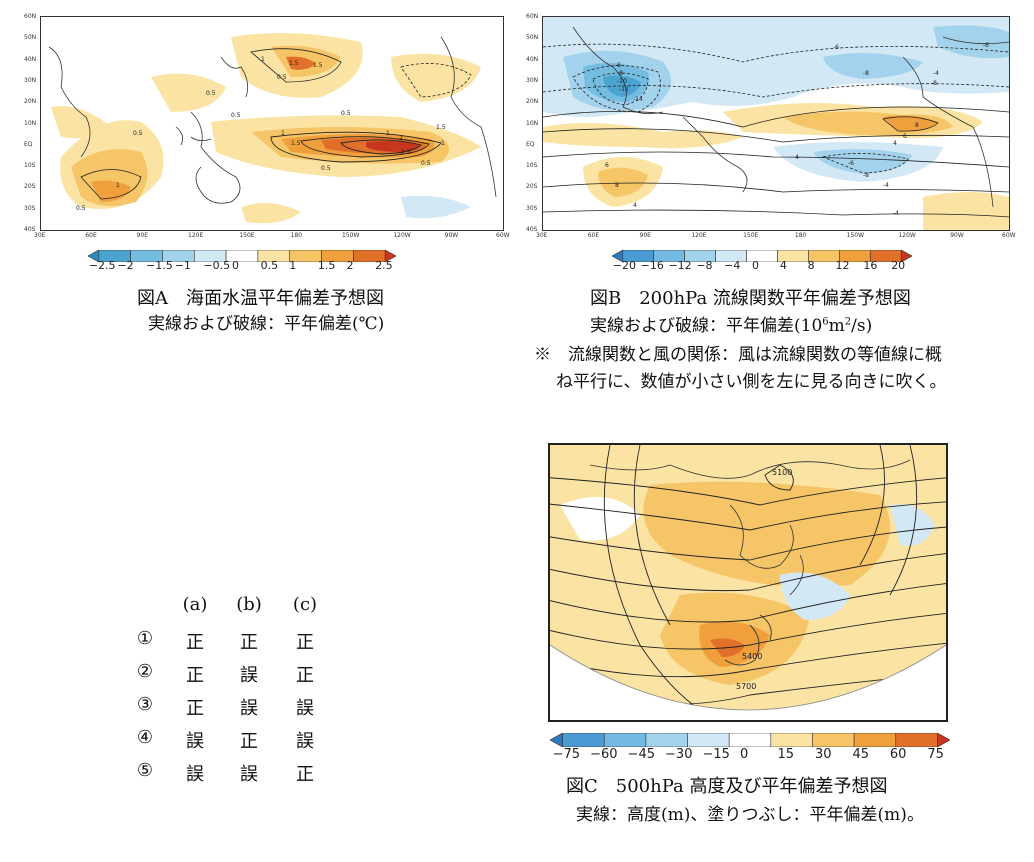 Image resolution: width=1034 pixels, height=862 pixels. I want to click on figure-b-lon-label: 150W, so click(855, 235).